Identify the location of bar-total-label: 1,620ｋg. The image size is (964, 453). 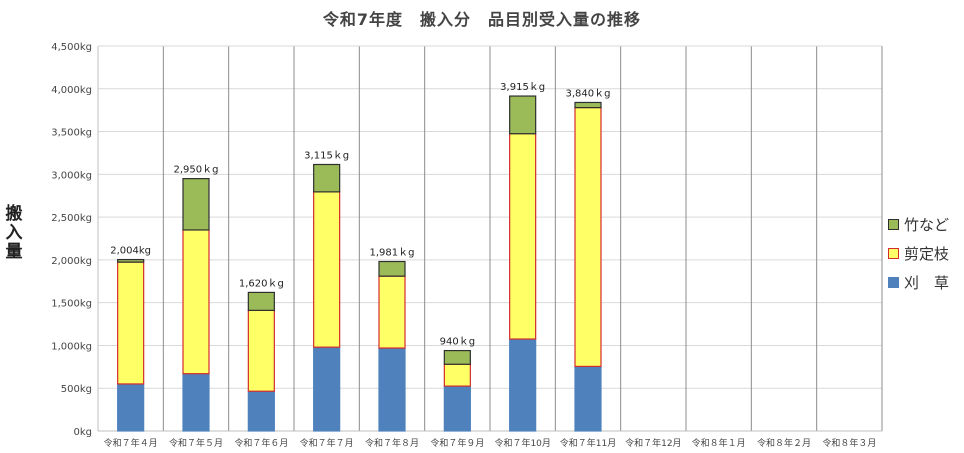
(261, 283).